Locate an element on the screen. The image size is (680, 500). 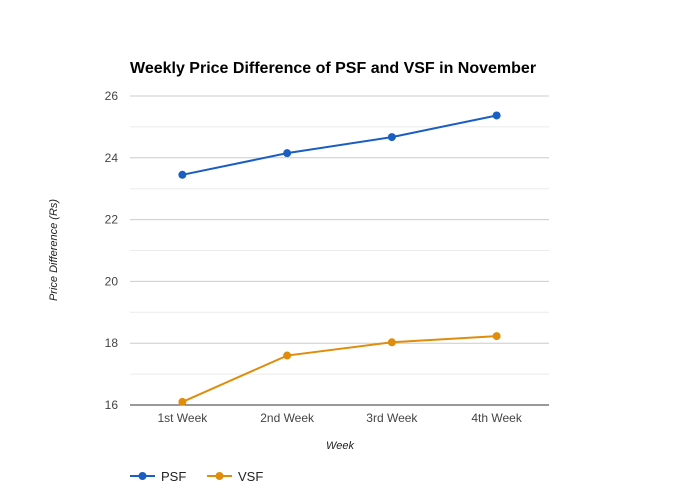
x-axis-title: Week is located at coordinates (340, 446).